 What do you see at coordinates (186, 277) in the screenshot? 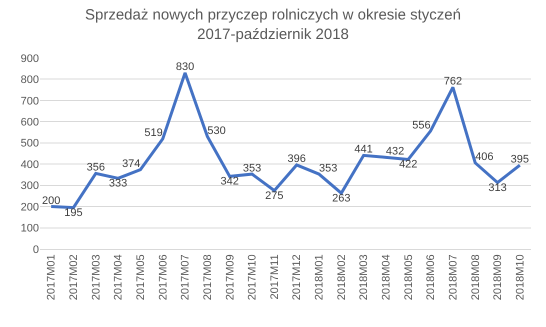
I see `x-tick-label: 2017M07` at bounding box center [186, 277].